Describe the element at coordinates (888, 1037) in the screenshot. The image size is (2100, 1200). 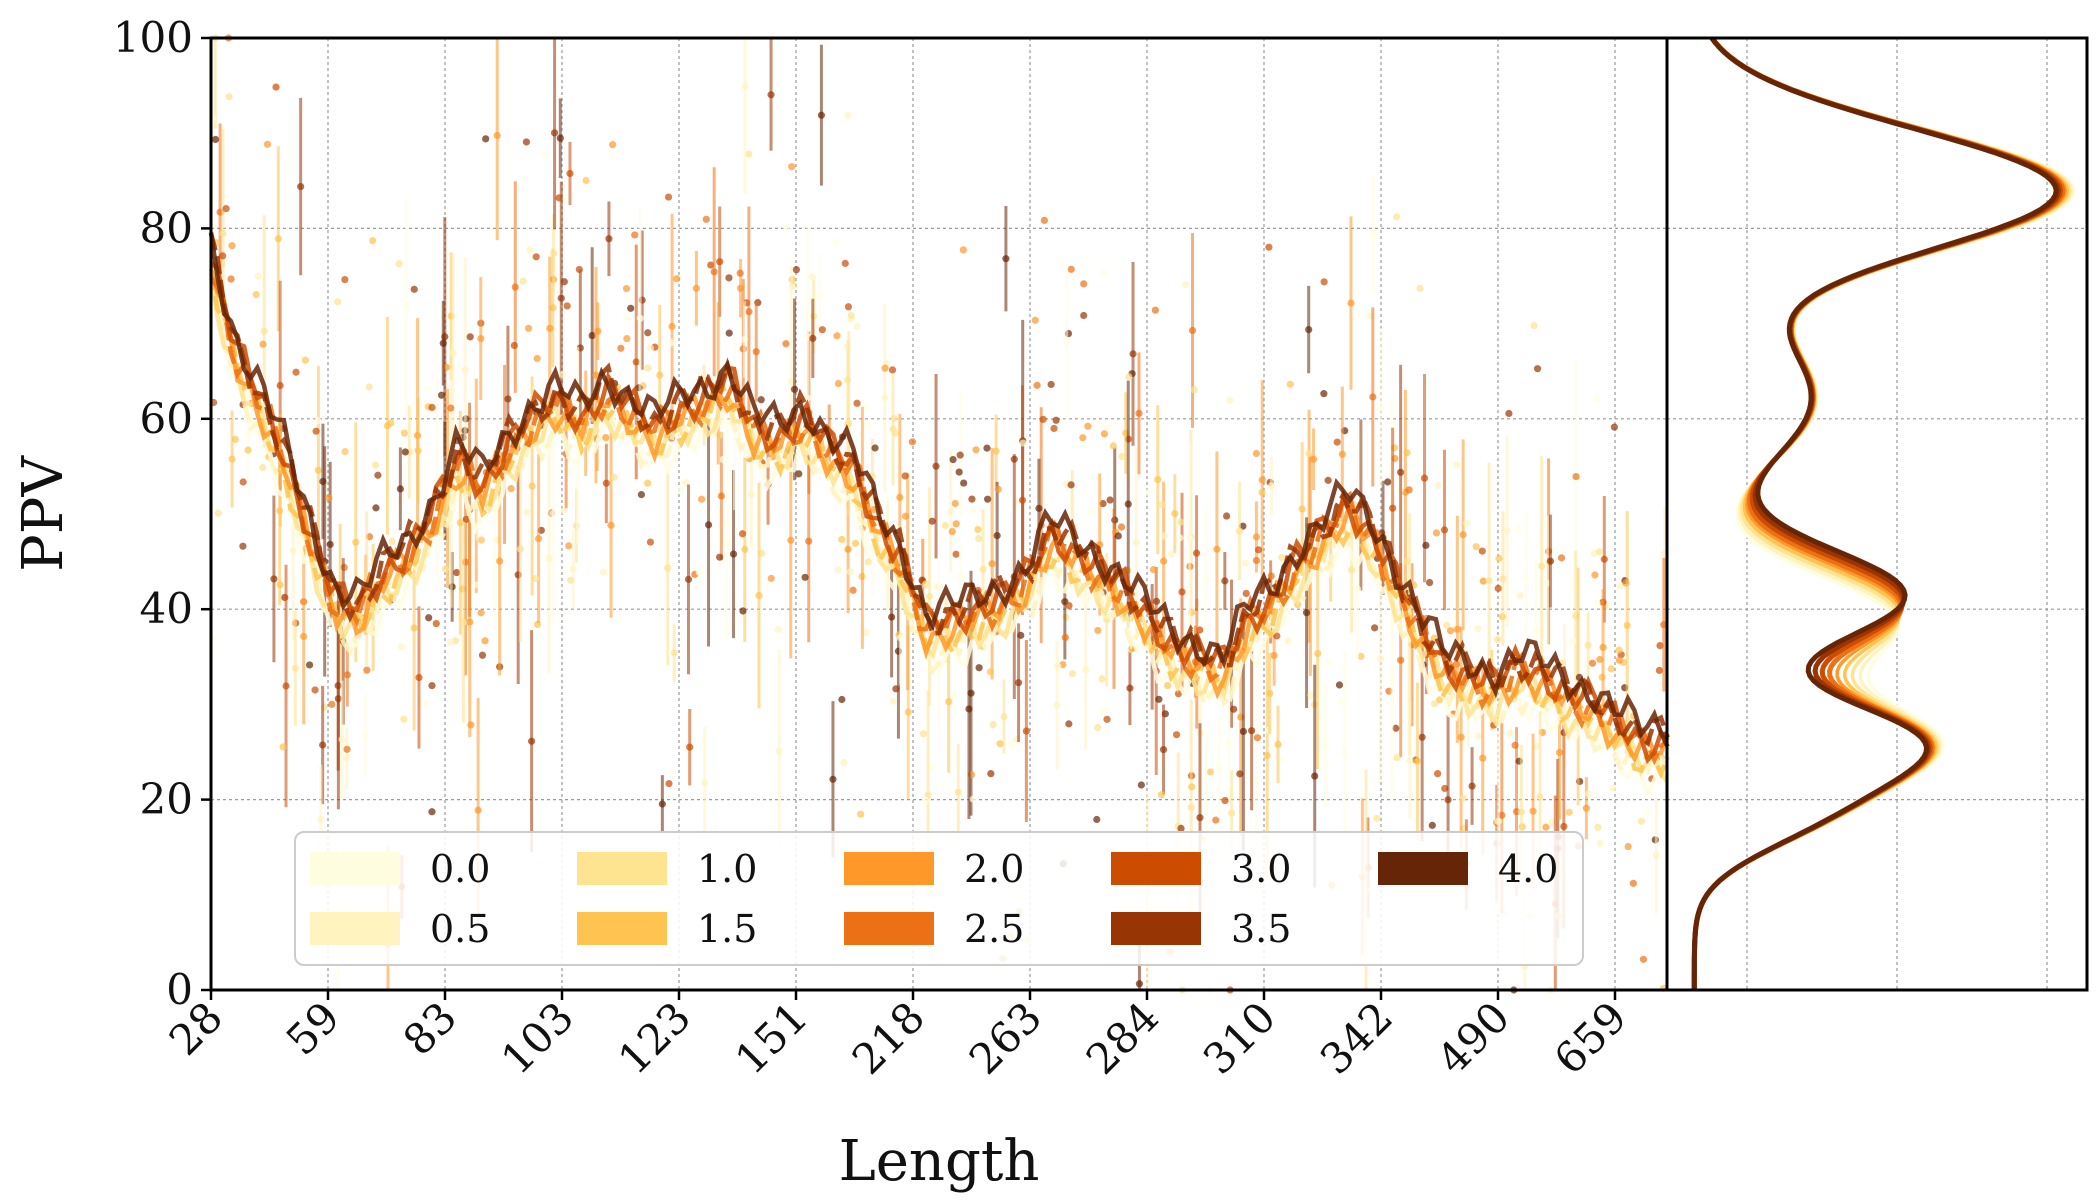
I see `x-tick-label: 218` at that location.